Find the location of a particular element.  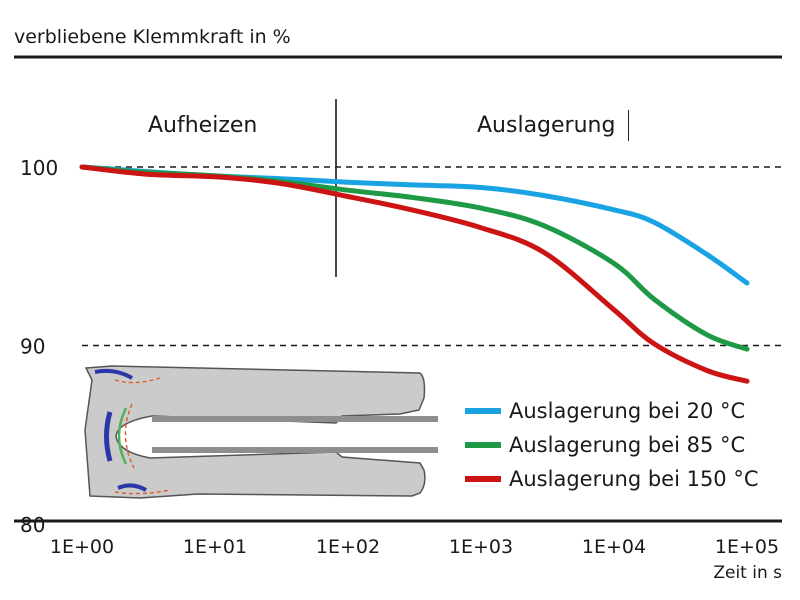

y-tick-label: 80 is located at coordinates (32, 525).